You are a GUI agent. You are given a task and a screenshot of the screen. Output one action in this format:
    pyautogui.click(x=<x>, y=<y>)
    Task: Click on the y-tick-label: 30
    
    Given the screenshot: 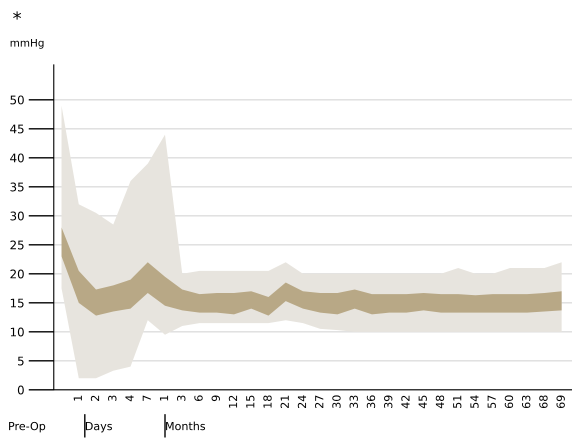 What is the action you would take?
    pyautogui.click(x=17, y=216)
    